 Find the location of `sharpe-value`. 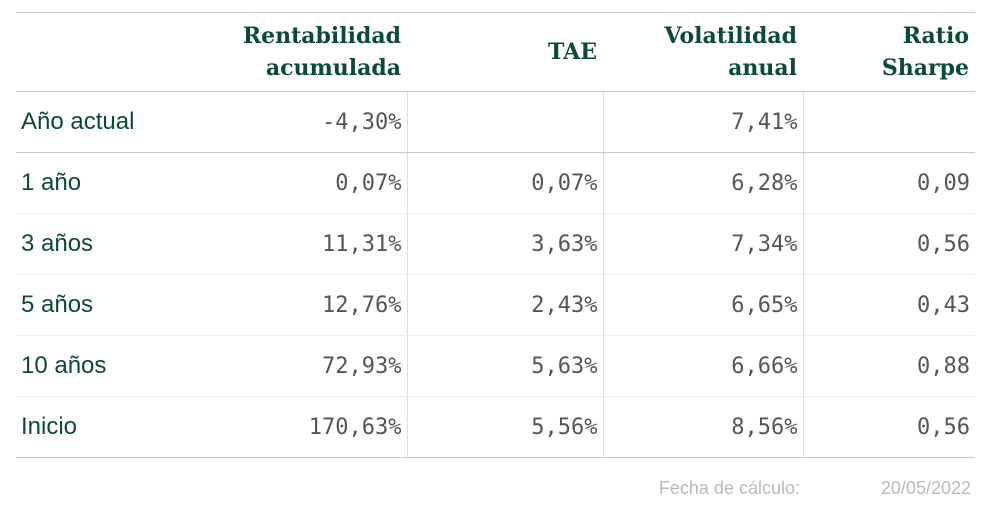

sharpe-value is located at coordinates (889, 122).